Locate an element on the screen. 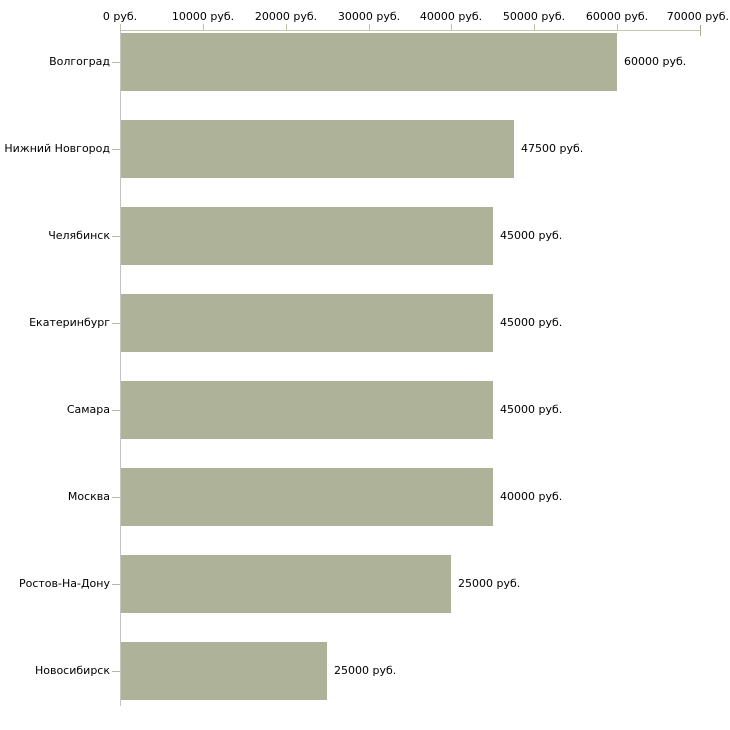  x-axis-tick-label: 70000 руб. is located at coordinates (697, 16).